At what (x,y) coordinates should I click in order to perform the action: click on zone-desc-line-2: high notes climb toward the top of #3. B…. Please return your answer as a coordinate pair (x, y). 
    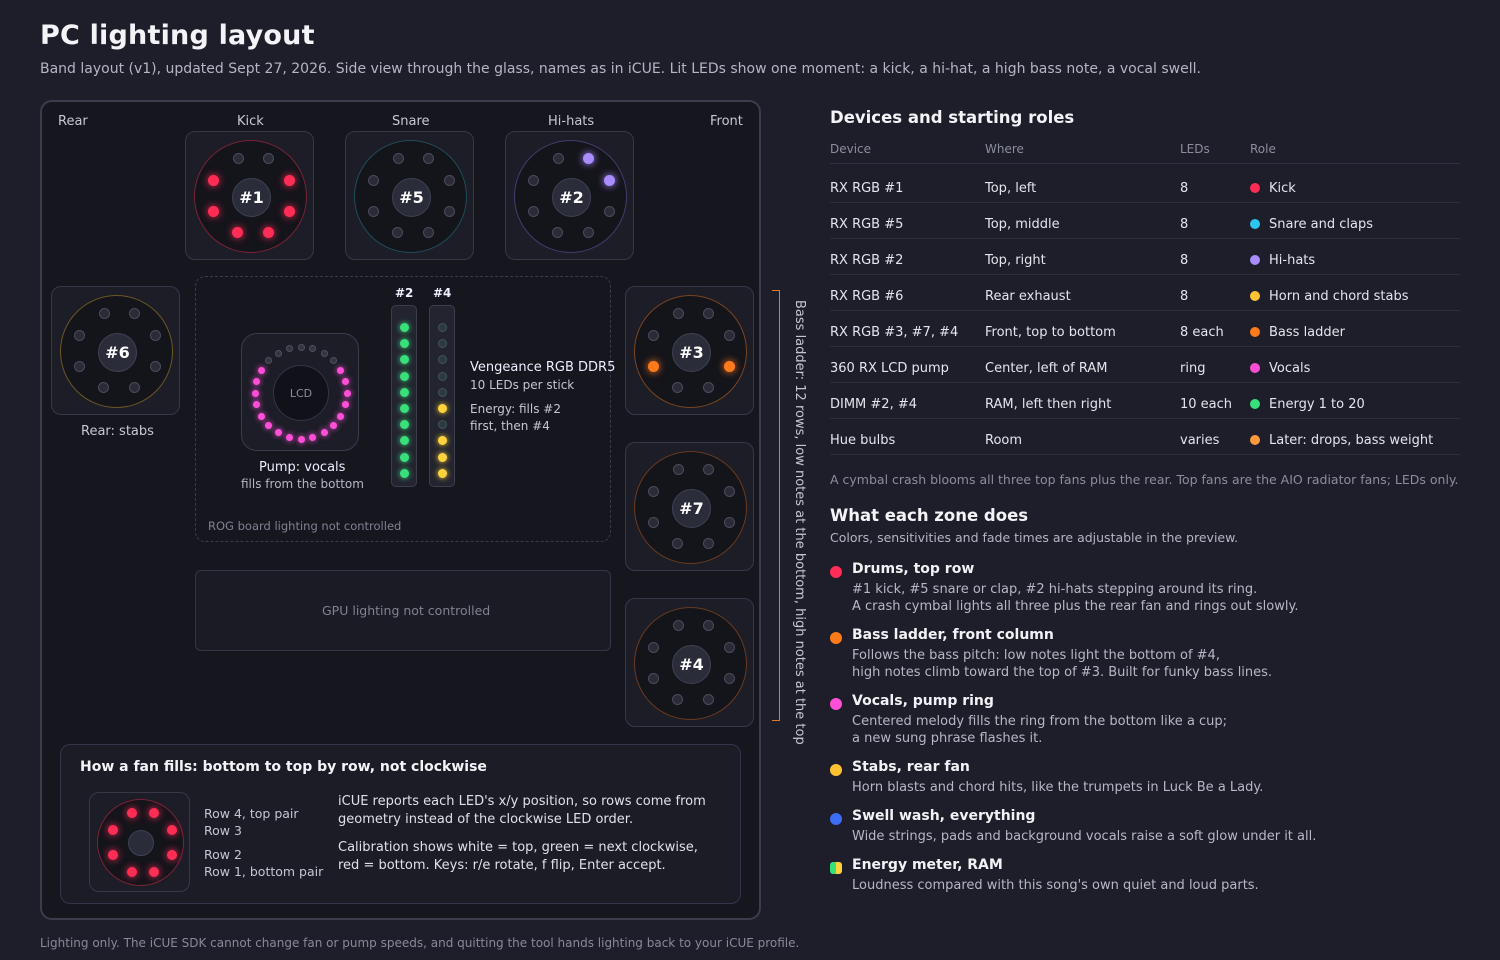
    Looking at the image, I should click on (1062, 672).